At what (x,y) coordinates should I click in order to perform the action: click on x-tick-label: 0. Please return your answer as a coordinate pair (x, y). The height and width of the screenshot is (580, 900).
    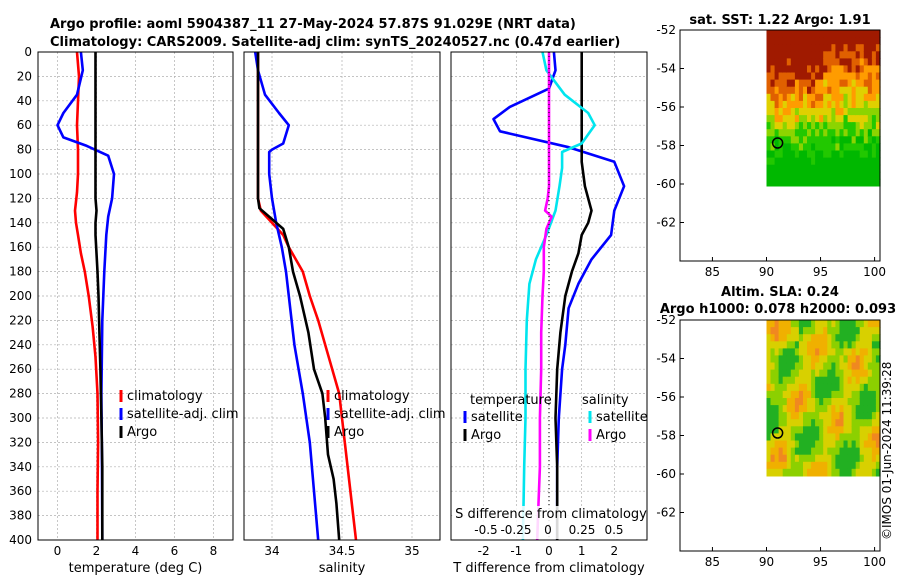
    Looking at the image, I should click on (58, 551).